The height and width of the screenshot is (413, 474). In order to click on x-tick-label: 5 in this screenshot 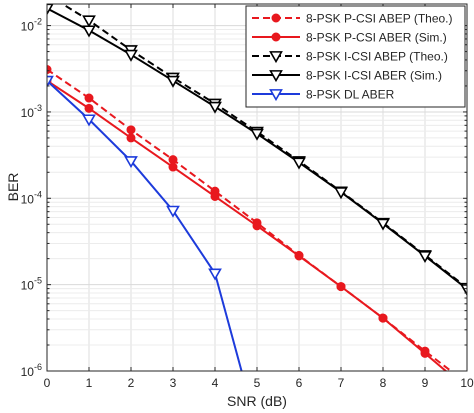, I will do `click(257, 383)`.